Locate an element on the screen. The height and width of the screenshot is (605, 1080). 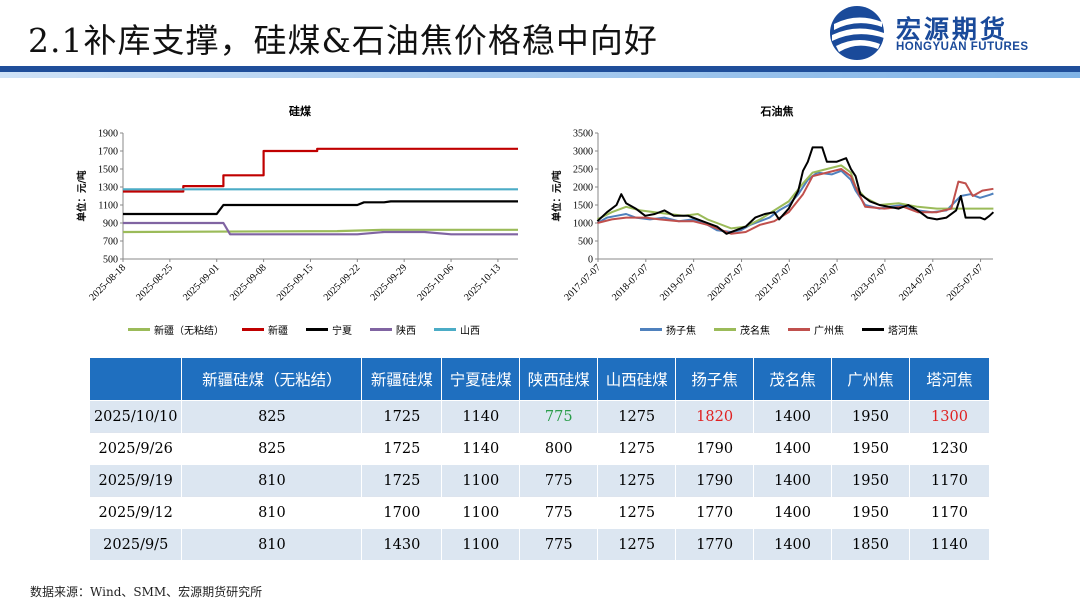
table-cell: 1820 is located at coordinates (715, 416).